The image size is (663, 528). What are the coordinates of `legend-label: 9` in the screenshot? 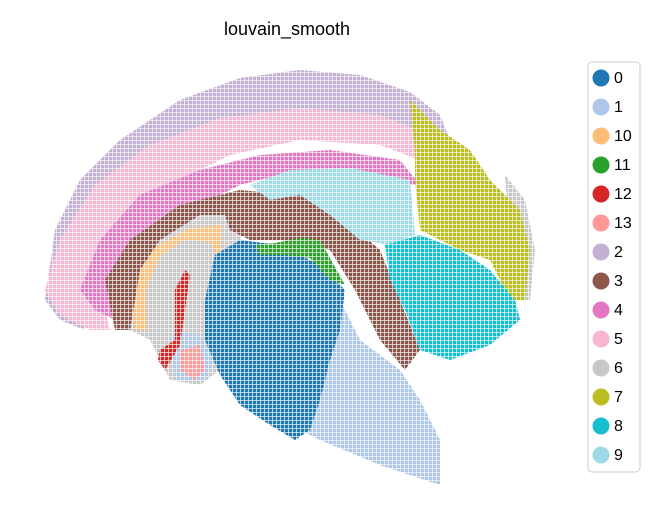 It's located at (618, 455).